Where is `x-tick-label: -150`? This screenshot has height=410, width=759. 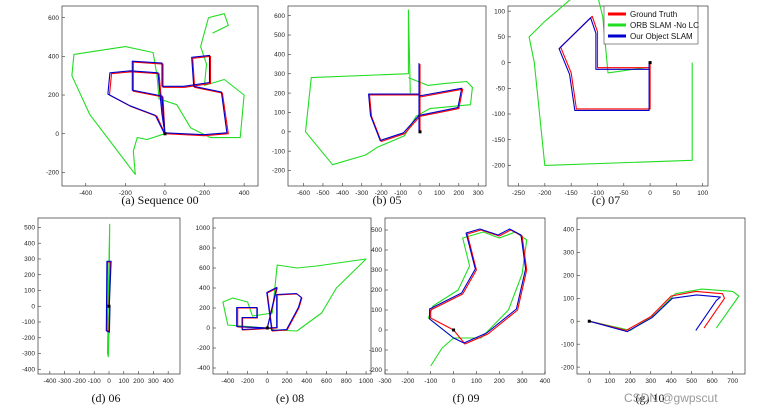
x-tick-label: -150 is located at coordinates (571, 193).